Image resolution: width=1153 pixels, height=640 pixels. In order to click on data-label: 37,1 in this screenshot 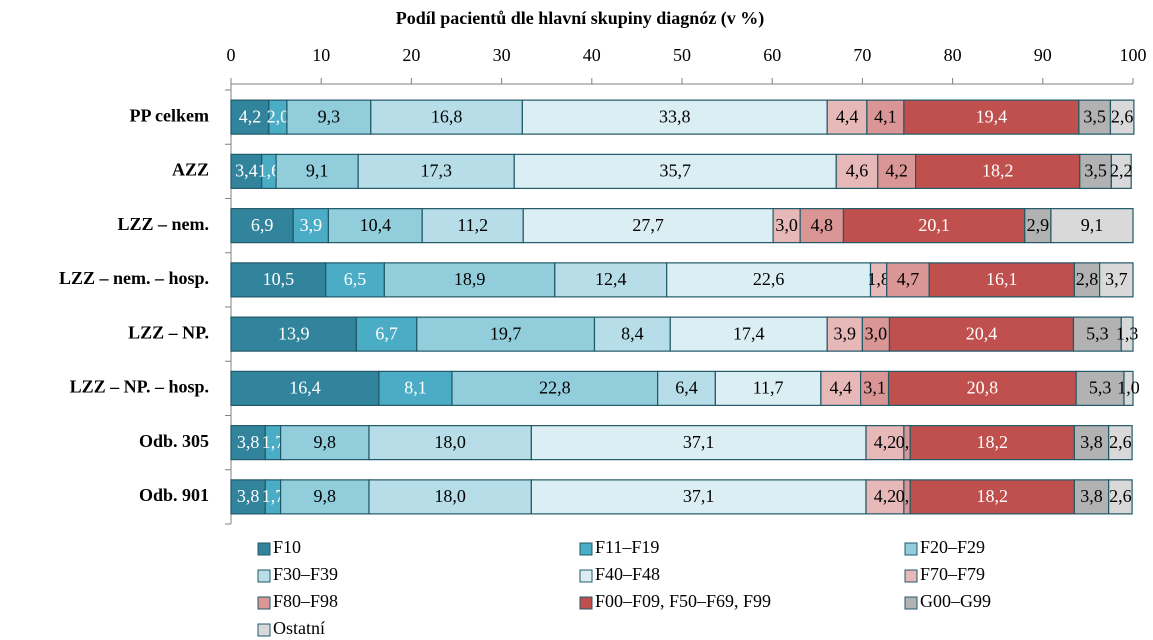, I will do `click(699, 496)`.